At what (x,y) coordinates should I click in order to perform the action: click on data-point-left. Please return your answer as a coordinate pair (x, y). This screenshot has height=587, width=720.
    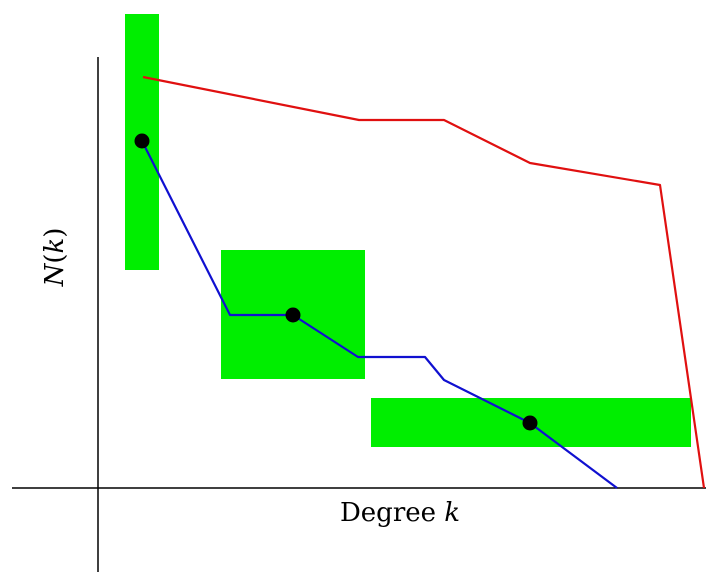
    Looking at the image, I should click on (142, 141).